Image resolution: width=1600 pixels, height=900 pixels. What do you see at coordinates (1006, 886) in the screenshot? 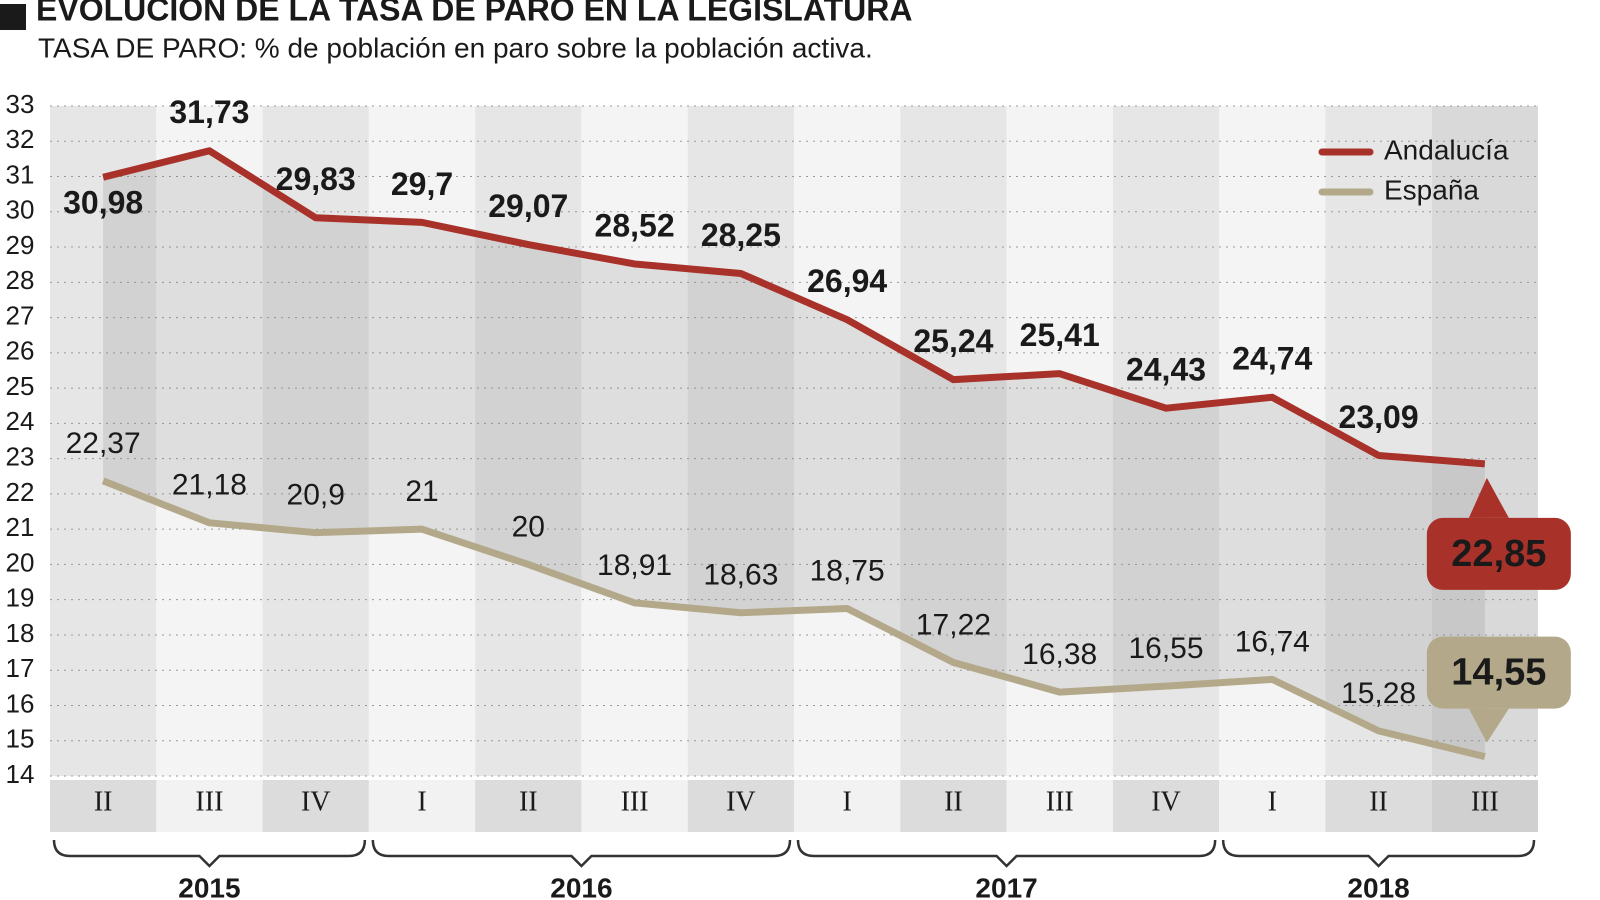
I see `year-label: 2017` at bounding box center [1006, 886].